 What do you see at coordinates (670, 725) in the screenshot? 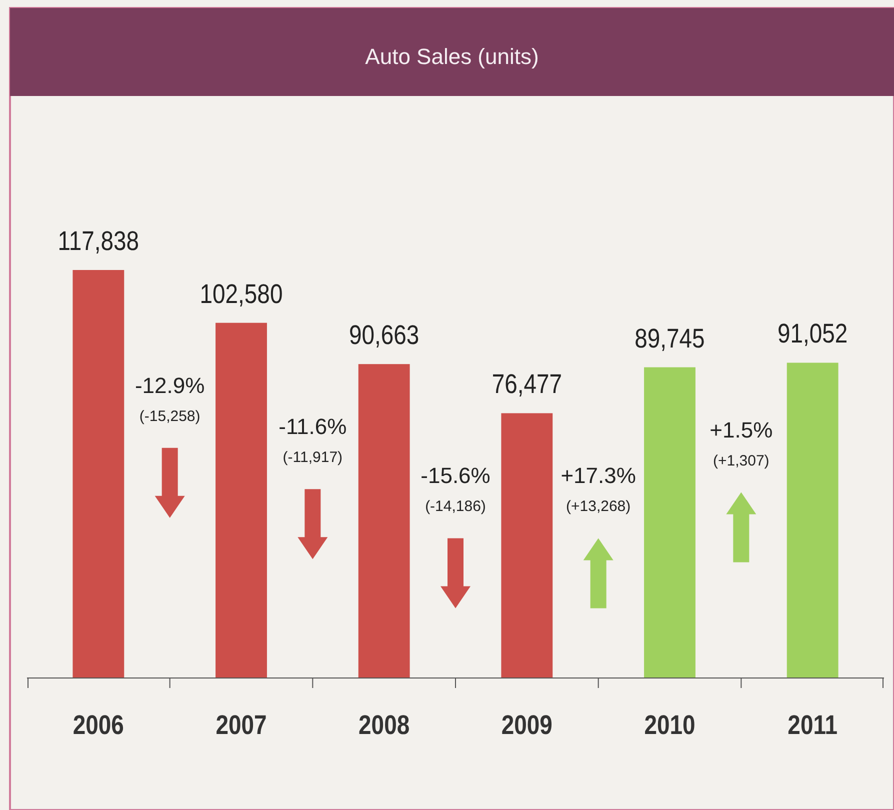
I see `x-tick-label: 2010` at bounding box center [670, 725].